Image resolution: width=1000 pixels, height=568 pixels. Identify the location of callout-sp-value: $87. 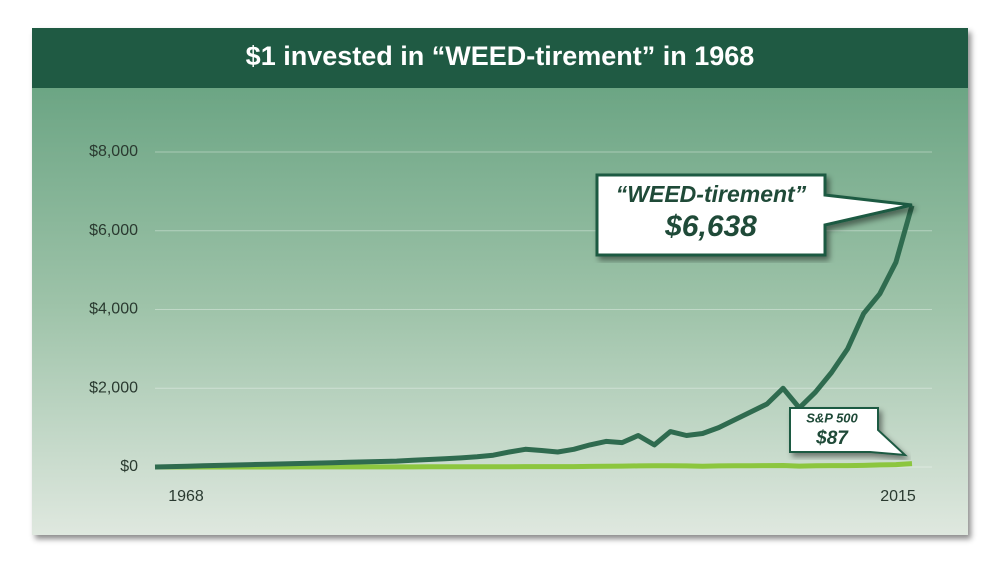
(832, 438).